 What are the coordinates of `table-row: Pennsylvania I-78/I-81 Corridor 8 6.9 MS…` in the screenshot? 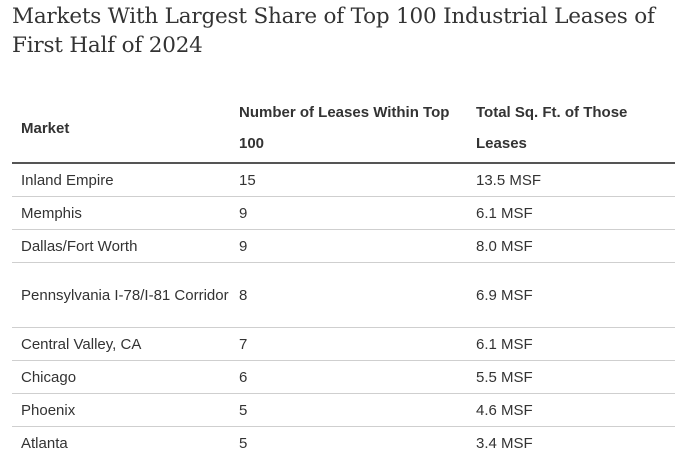 It's located at (343, 295).